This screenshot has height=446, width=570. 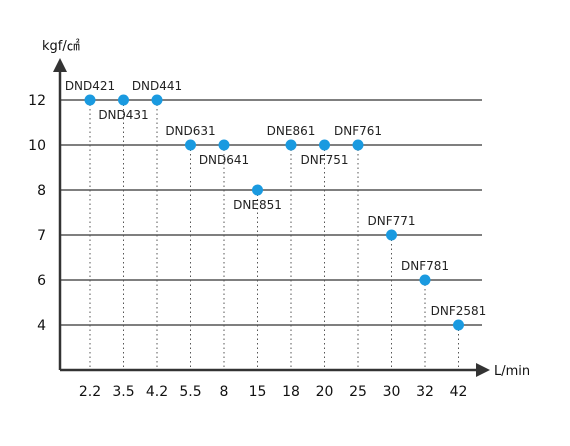 What do you see at coordinates (123, 392) in the screenshot?
I see `x-tick-label: 3.5` at bounding box center [123, 392].